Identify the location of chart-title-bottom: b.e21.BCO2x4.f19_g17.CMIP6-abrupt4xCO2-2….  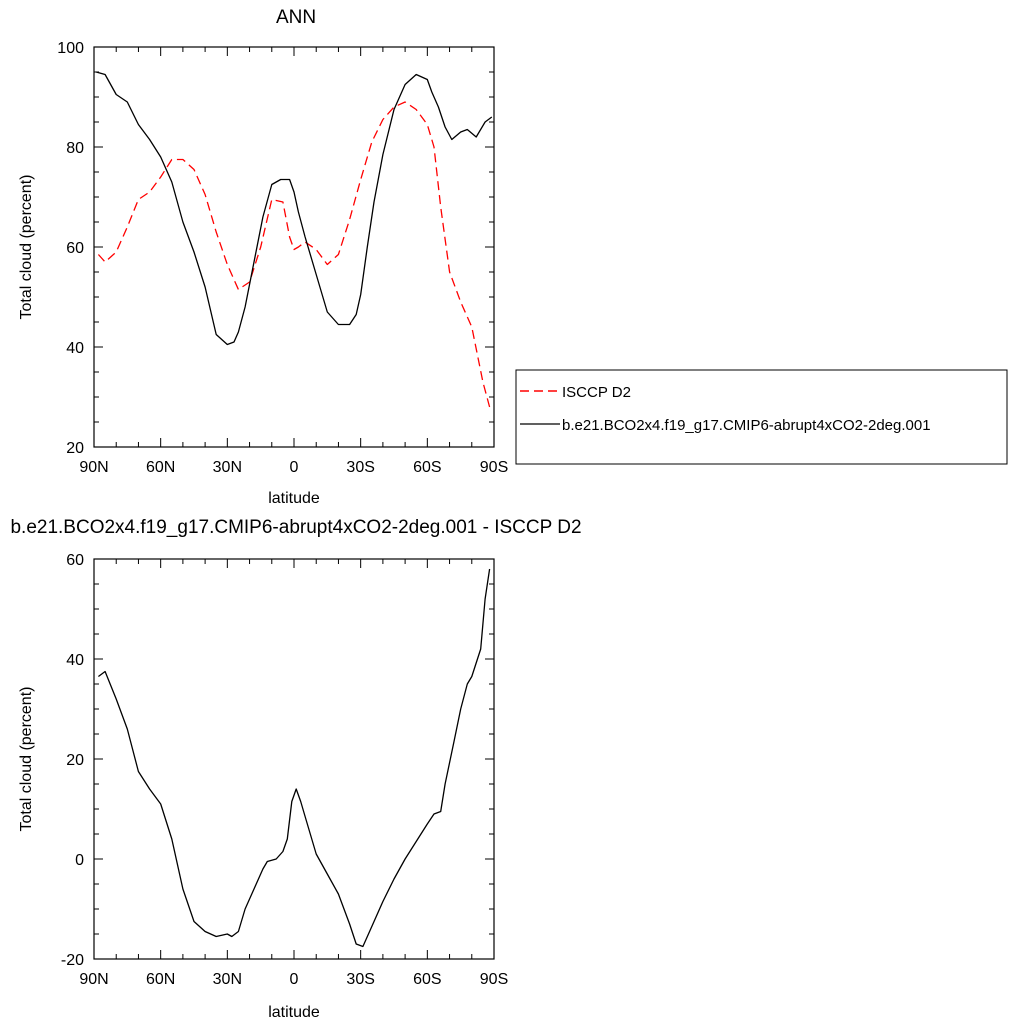
(295, 527).